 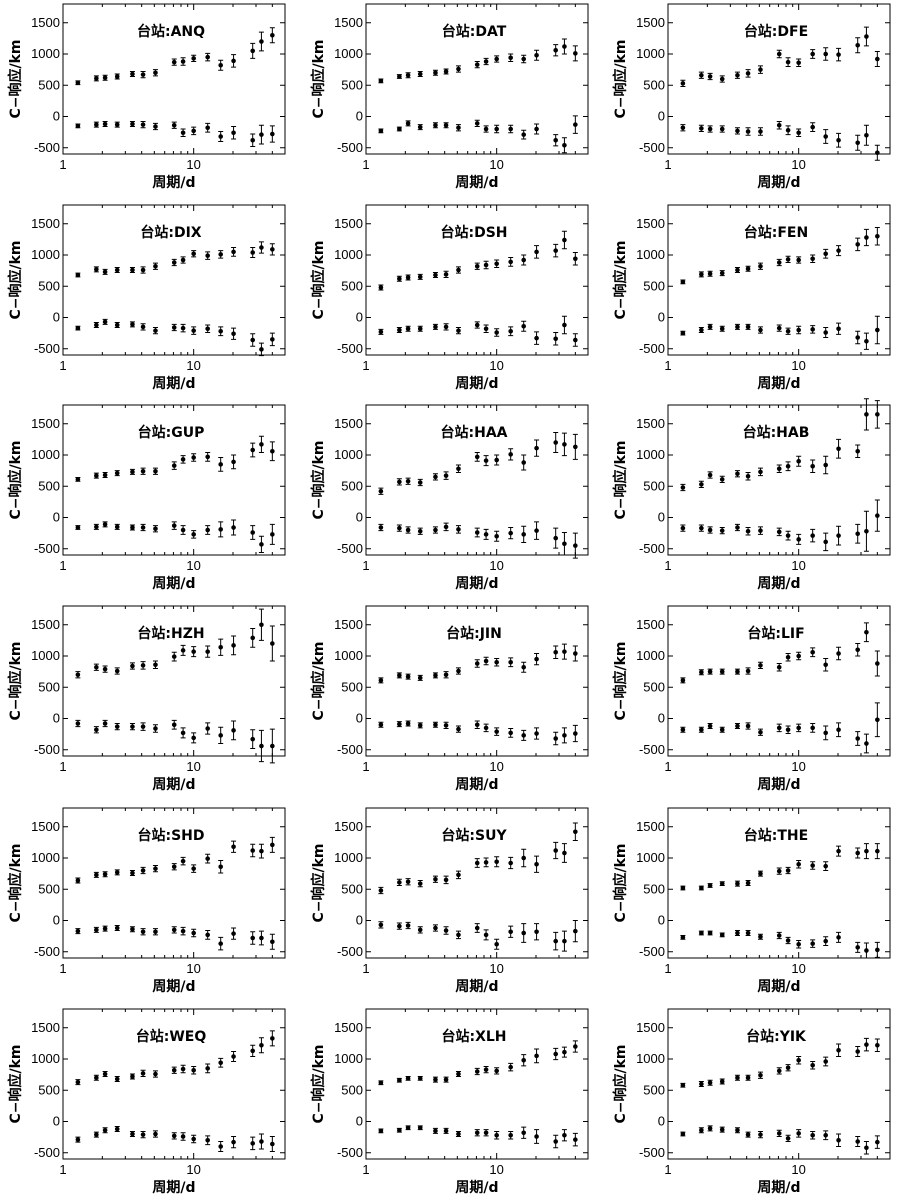 I want to click on series-upper, so click(x=478, y=61).